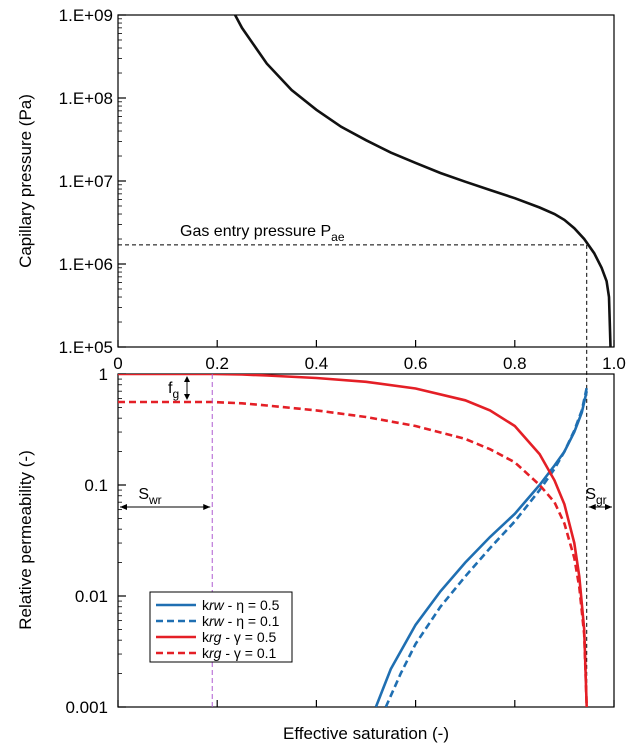 The height and width of the screenshot is (747, 630). What do you see at coordinates (217, 363) in the screenshot?
I see `x-tick-label: 0.2` at bounding box center [217, 363].